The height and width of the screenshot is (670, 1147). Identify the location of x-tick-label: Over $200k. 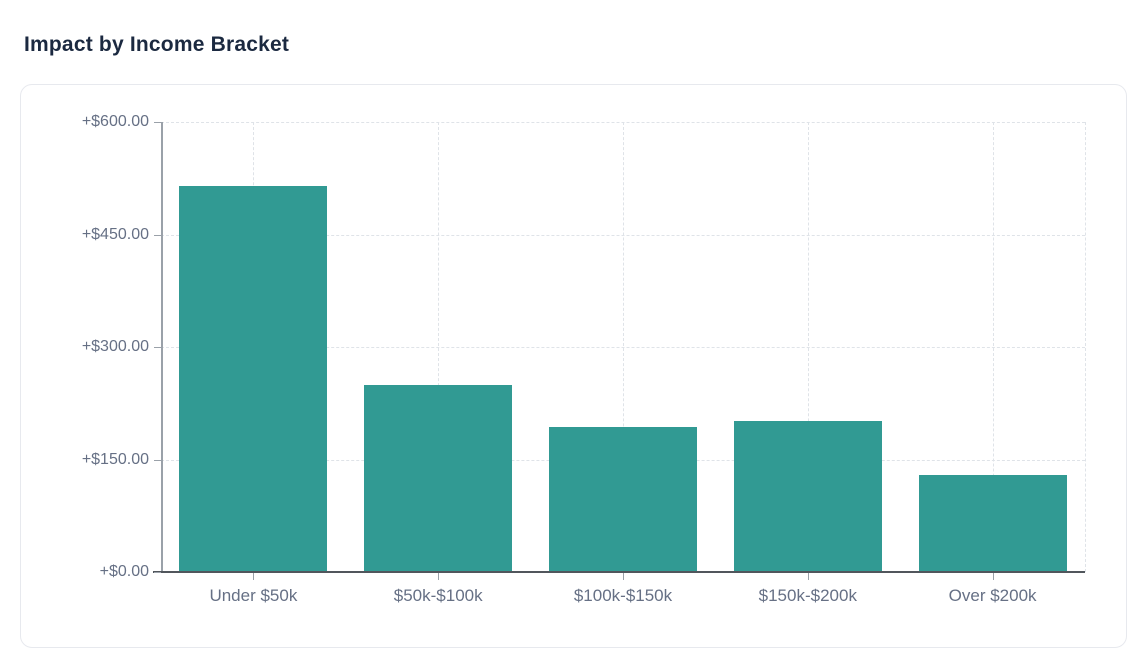
(992, 595).